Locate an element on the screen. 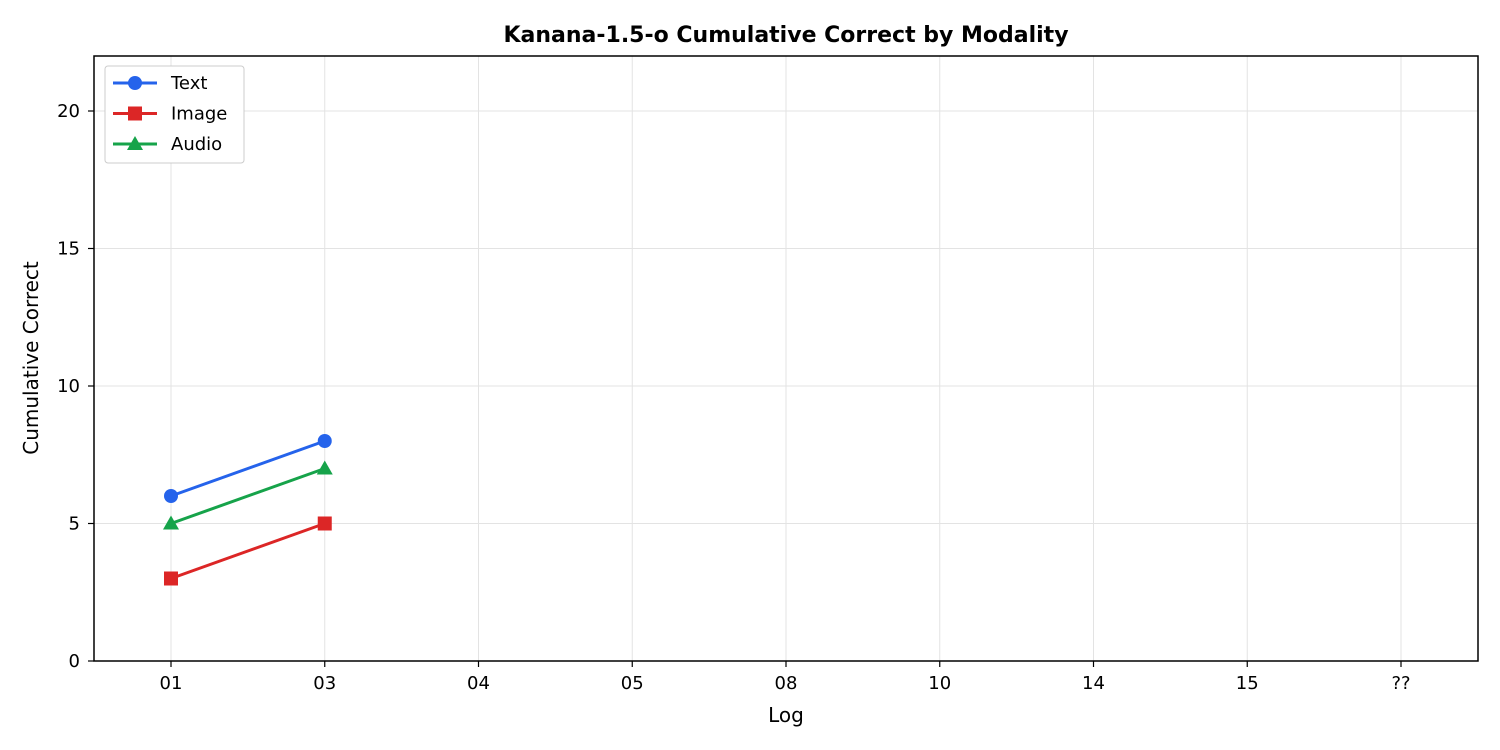 The height and width of the screenshot is (750, 1500). x-tick-label: 03 is located at coordinates (324, 683).